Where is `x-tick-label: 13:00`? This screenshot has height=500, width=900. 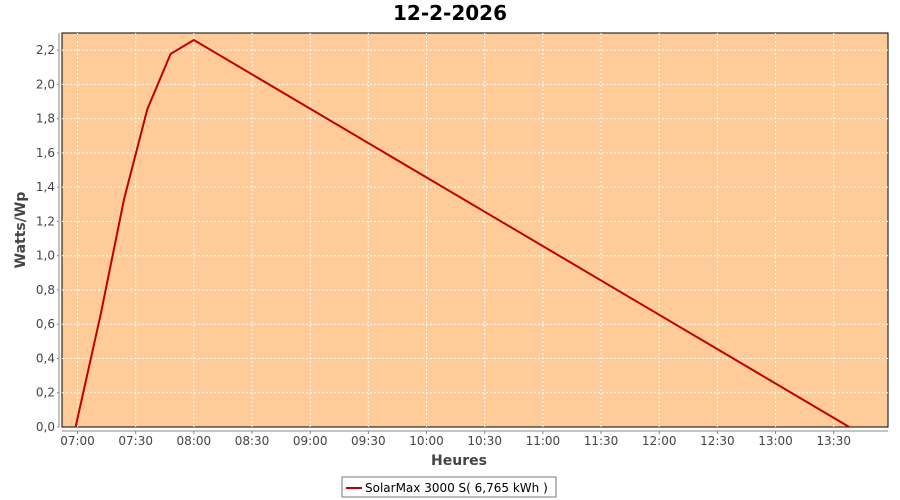 x-tick-label: 13:00 is located at coordinates (775, 441).